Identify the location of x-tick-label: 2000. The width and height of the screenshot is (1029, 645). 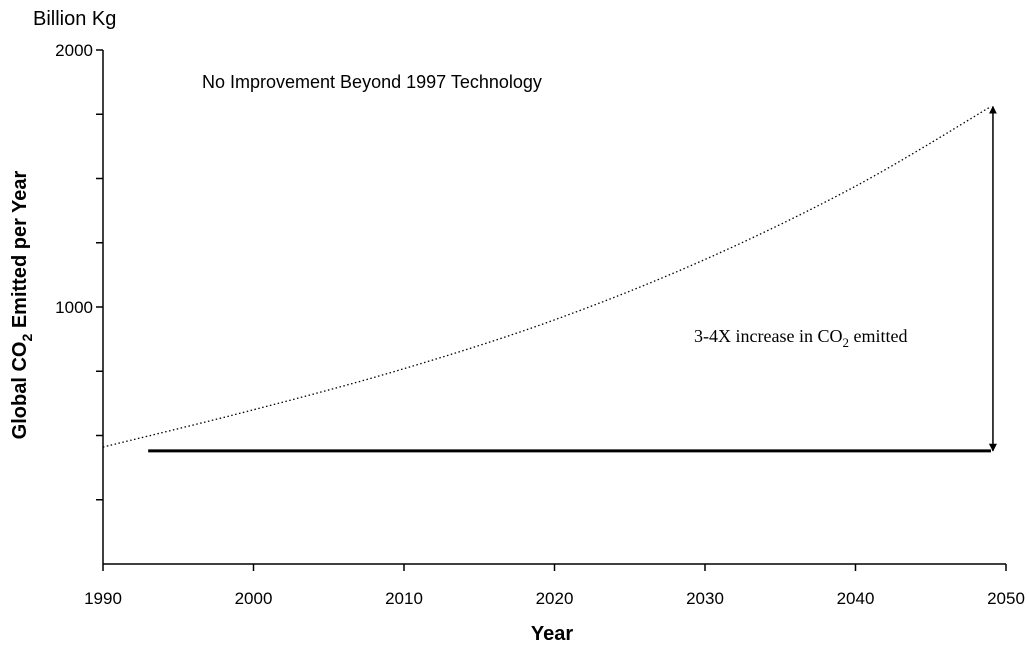
(254, 598).